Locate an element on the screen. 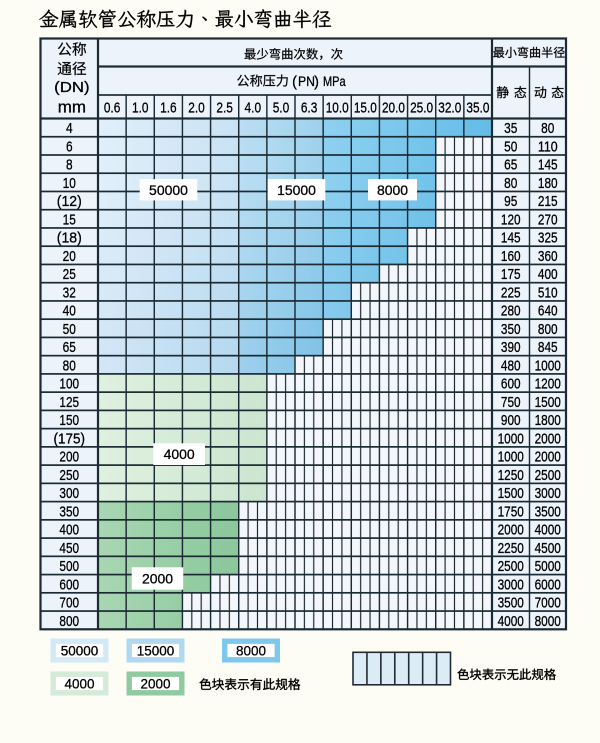 The height and width of the screenshot is (743, 600). svg-text: 7000 is located at coordinates (548, 604).